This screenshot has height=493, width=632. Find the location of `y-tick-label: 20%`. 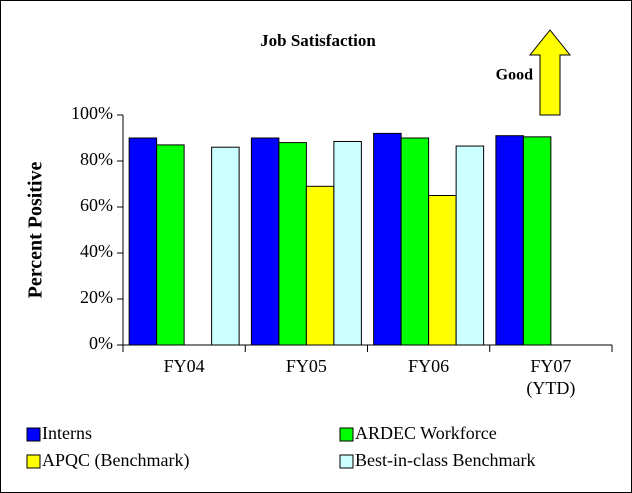

y-tick-label: 20% is located at coordinates (96, 297).